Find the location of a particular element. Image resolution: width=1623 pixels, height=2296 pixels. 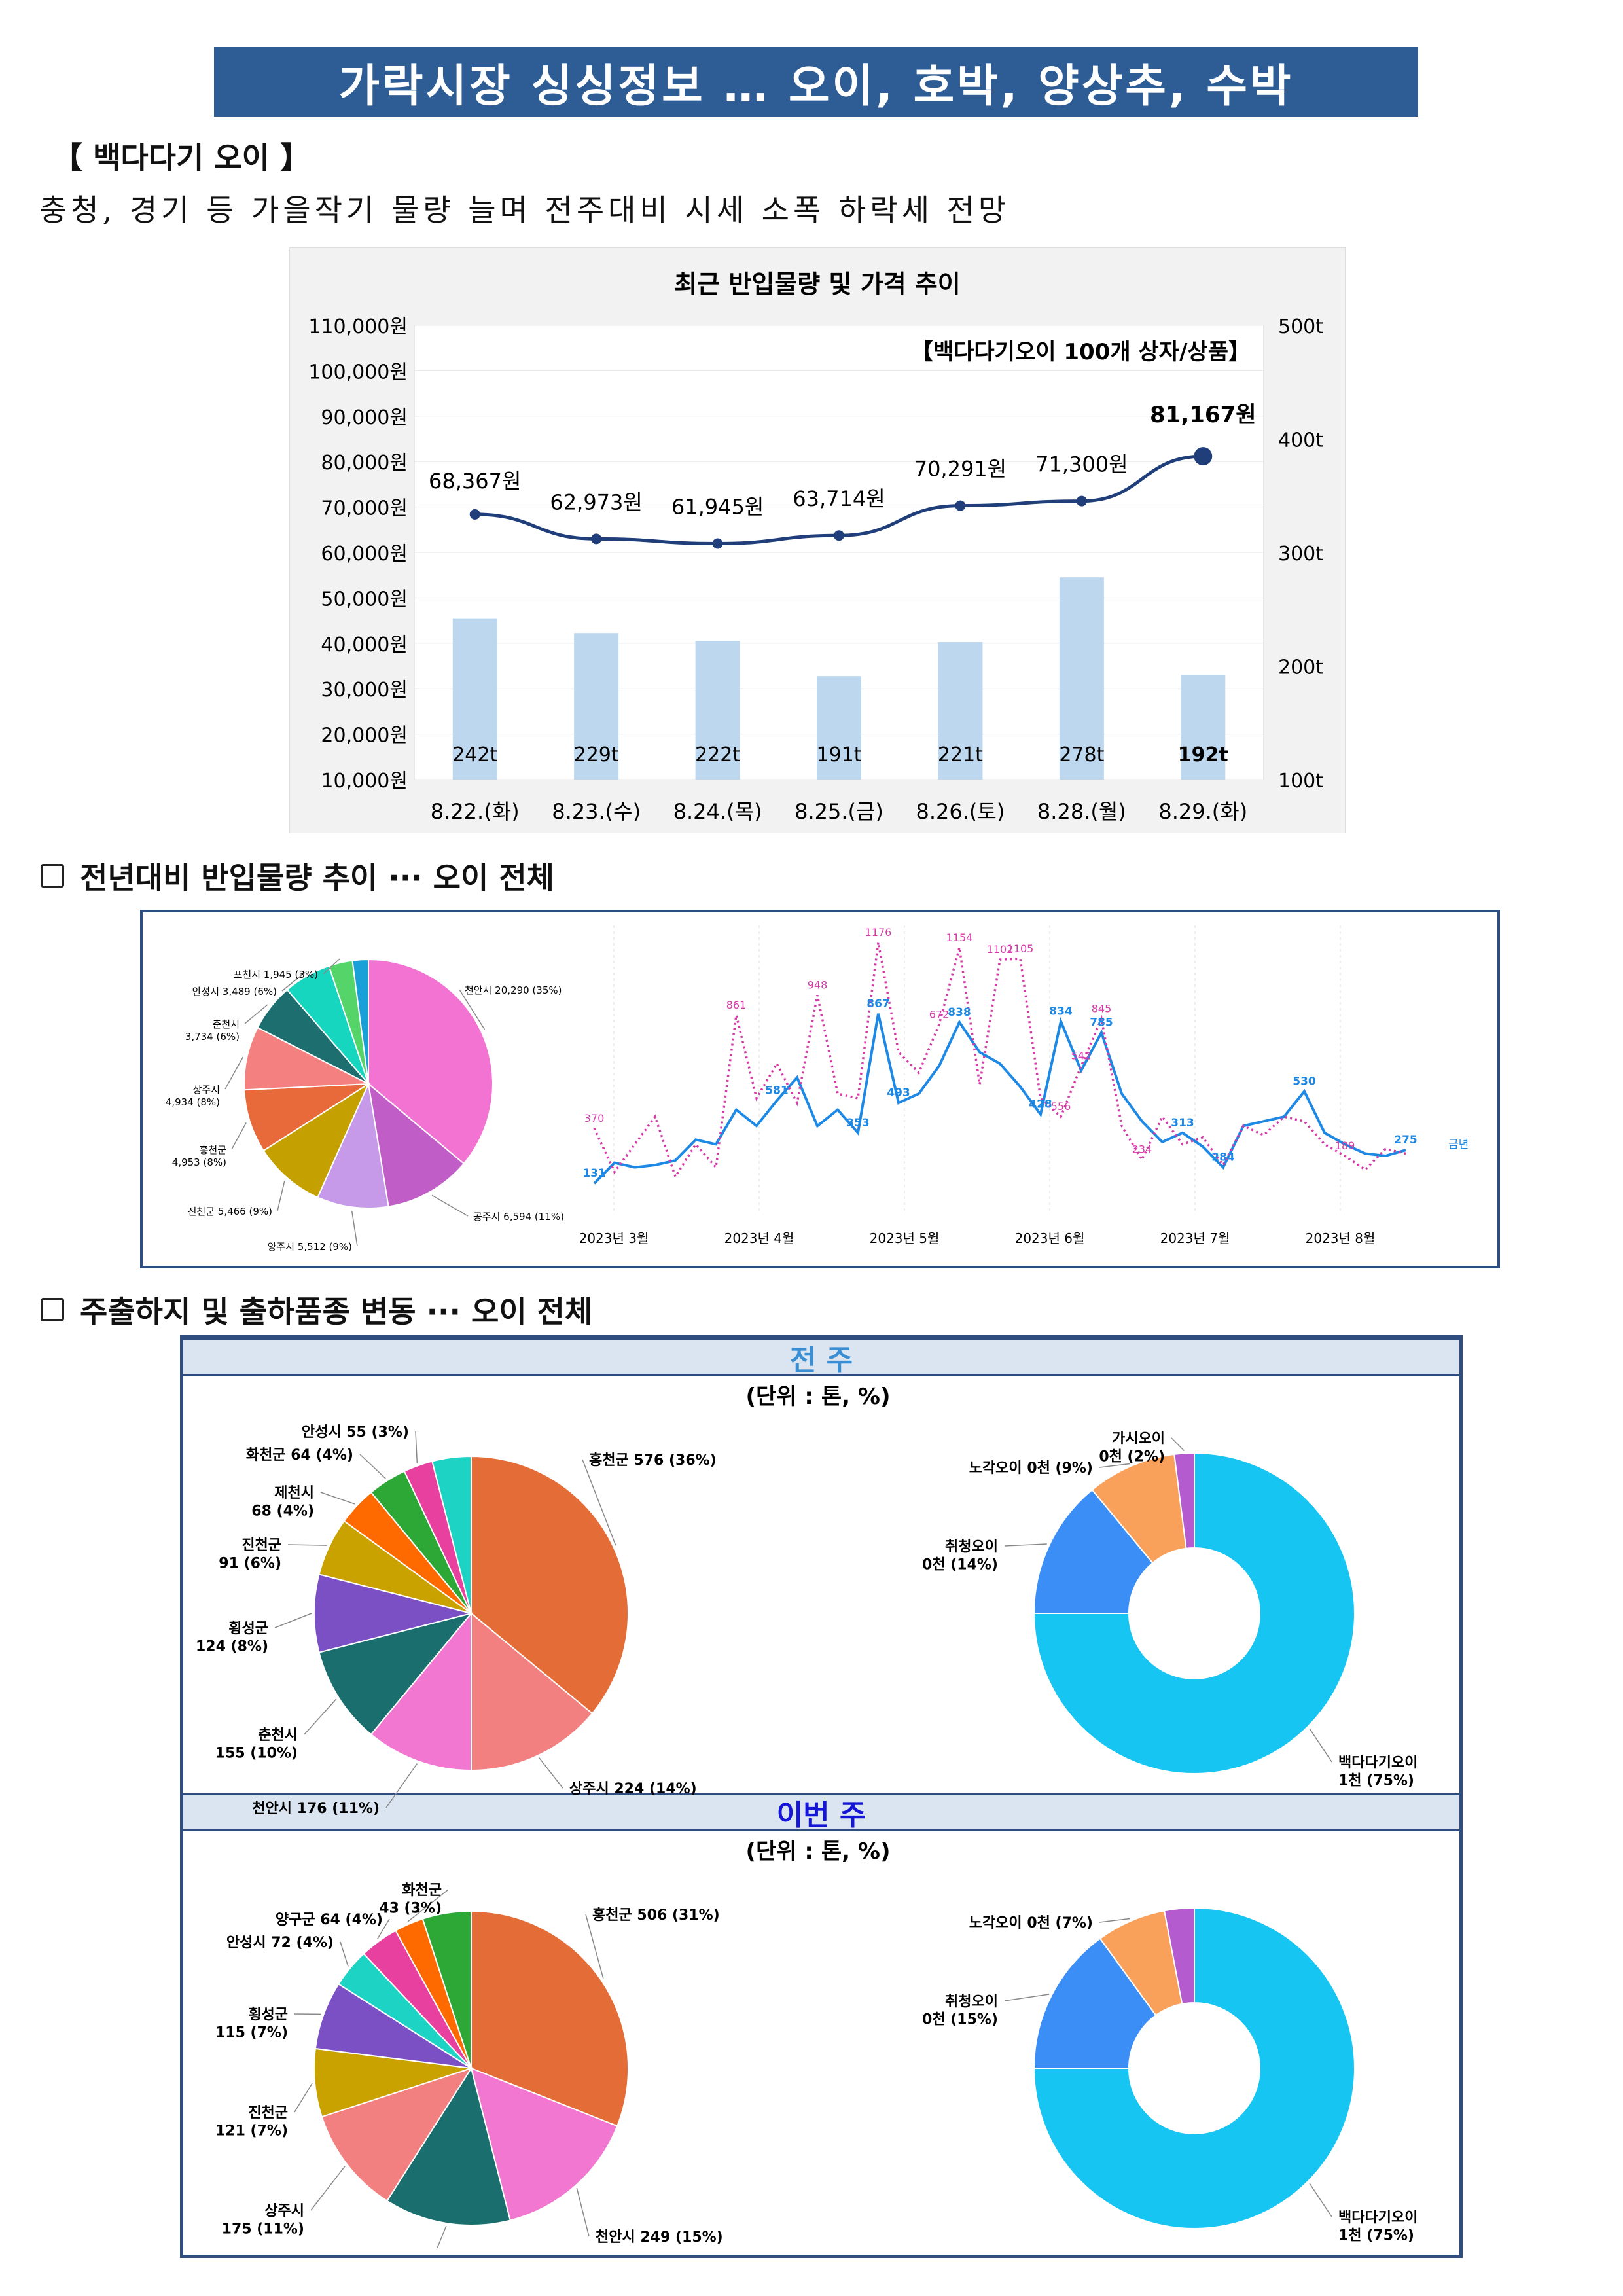

donut-label: 가시오이 0천 (2%) is located at coordinates (1132, 1448).